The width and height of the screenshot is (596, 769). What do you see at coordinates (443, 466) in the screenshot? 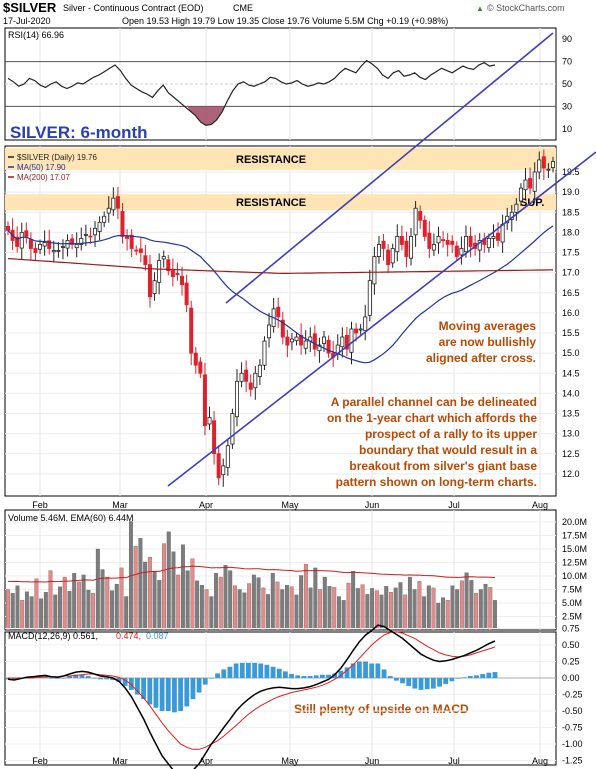
I see `channel-annotation-line: breakout from silver's giant base` at bounding box center [443, 466].